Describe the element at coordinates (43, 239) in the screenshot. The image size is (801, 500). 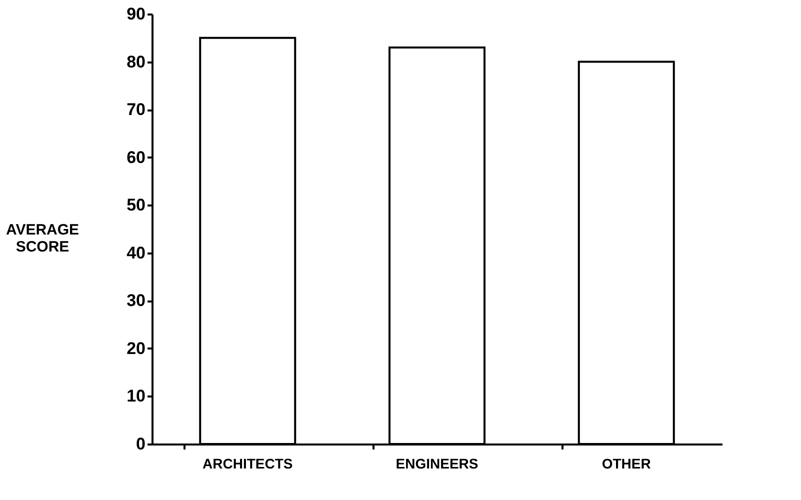
I see `y-axis-title: AVERAGE SCORE` at that location.